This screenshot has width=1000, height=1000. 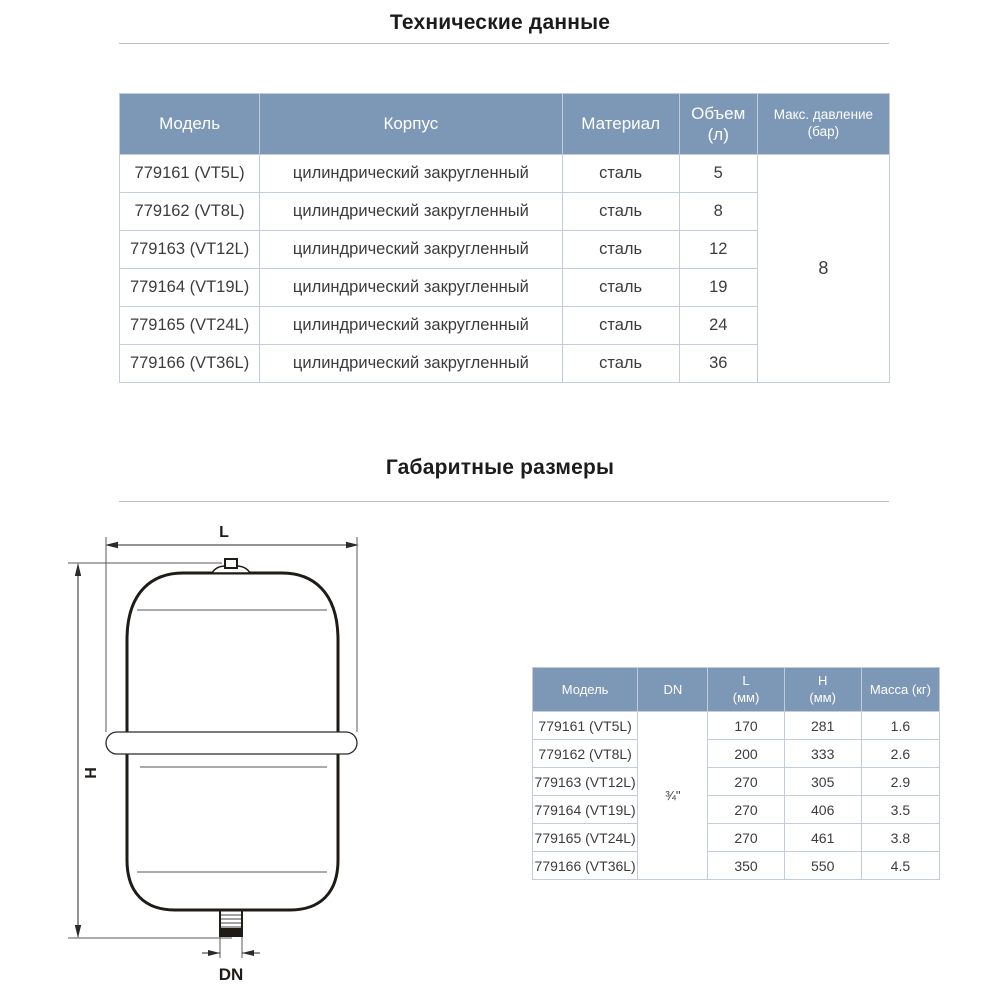 What do you see at coordinates (231, 743) in the screenshot?
I see `mounting-band` at bounding box center [231, 743].